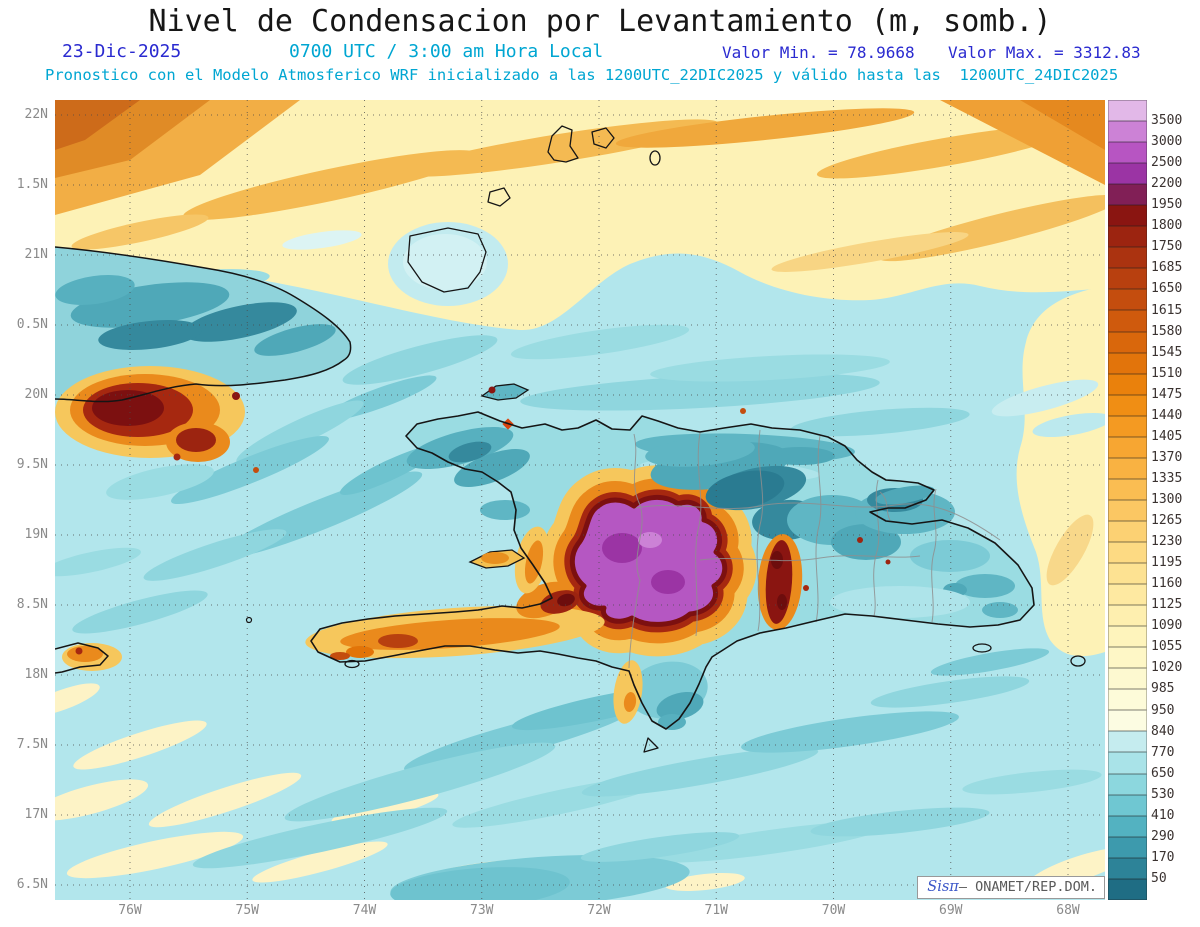  Describe the element at coordinates (818, 52) in the screenshot. I see `value-min-label: Valor Min. = 78.9668` at that location.